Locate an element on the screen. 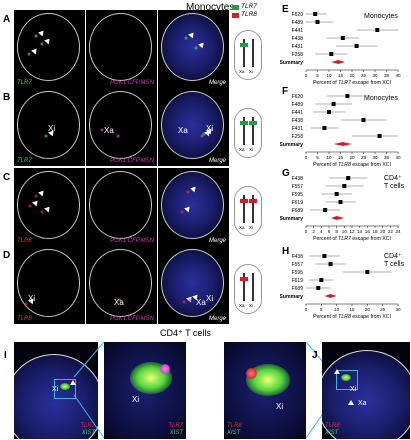  micro-panel-b-2: Xa PGK1.CFP.MSN is located at coordinates (121, 127).